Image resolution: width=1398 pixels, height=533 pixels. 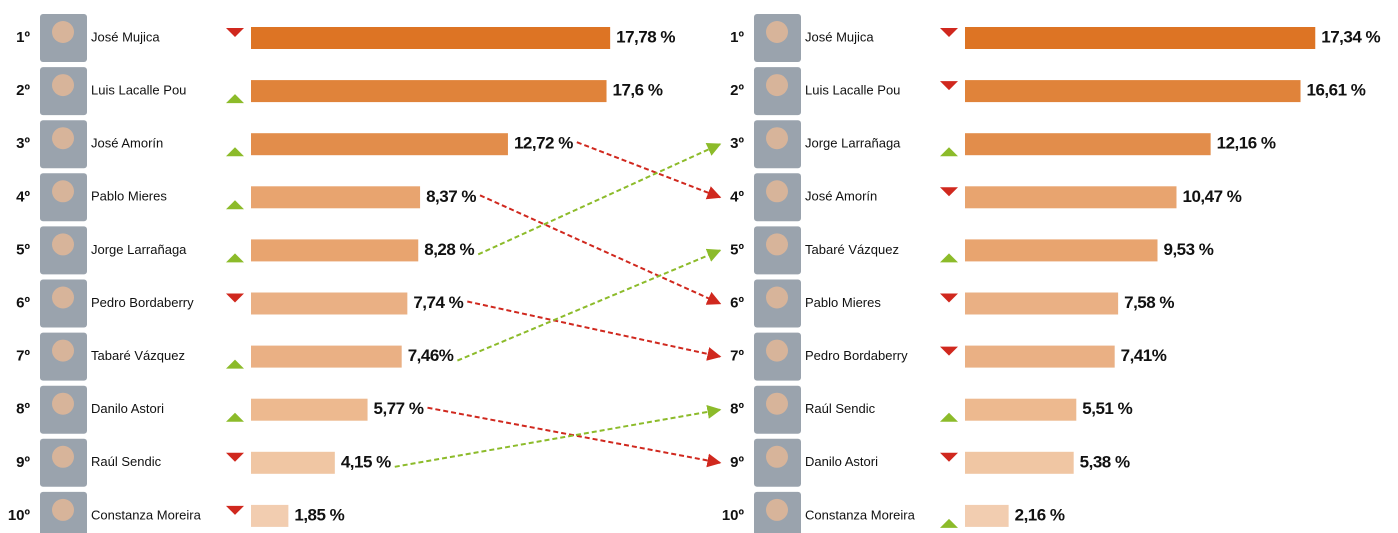 What do you see at coordinates (1246, 143) in the screenshot?
I see `value-label: 12,16 %` at bounding box center [1246, 143].